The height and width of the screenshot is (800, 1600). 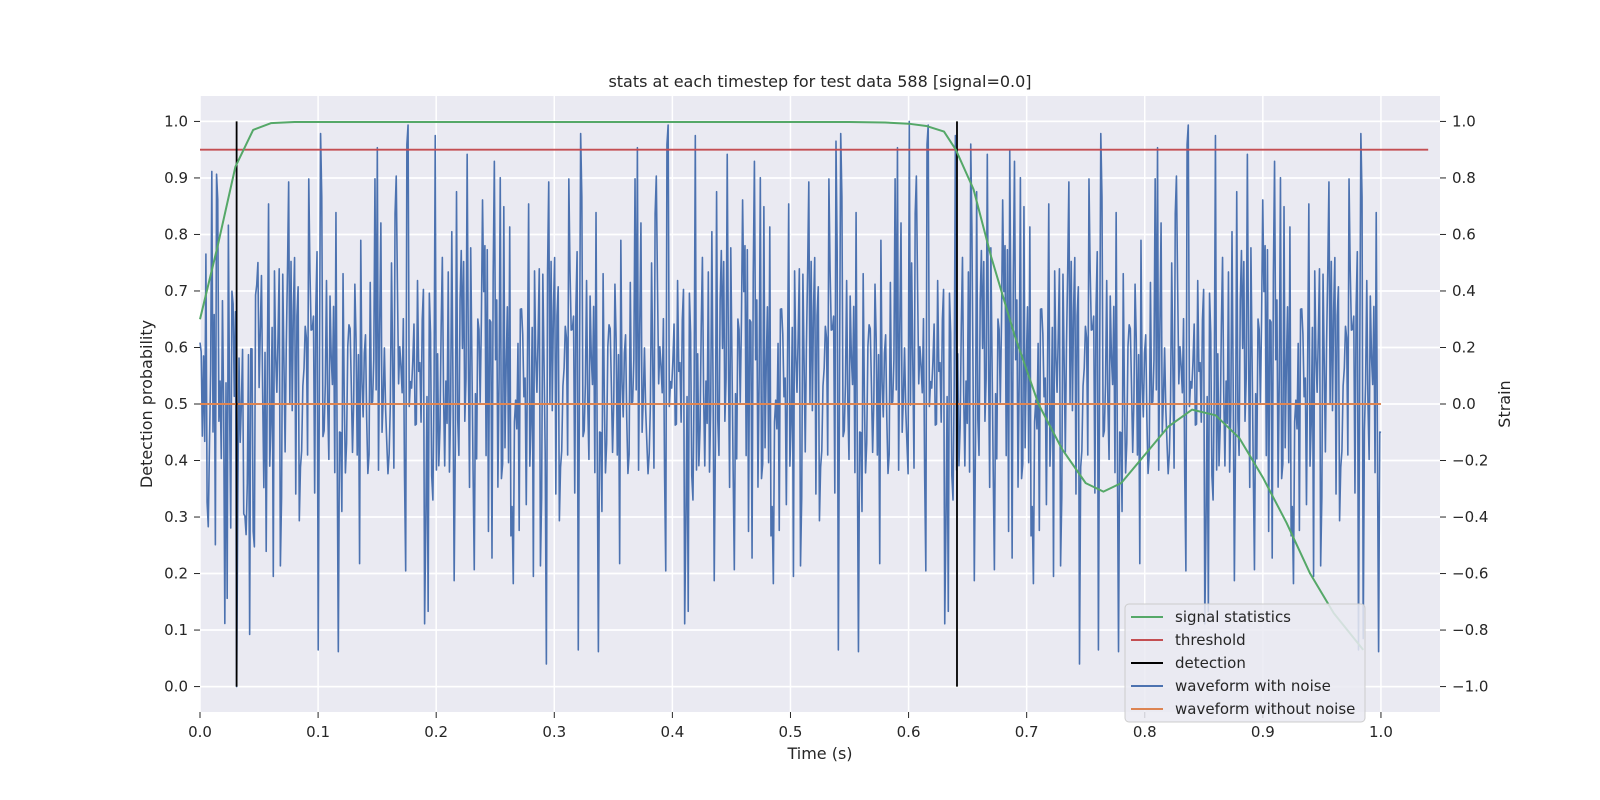 I want to click on y-right-tick-label: −0.6, so click(x=1470, y=574).